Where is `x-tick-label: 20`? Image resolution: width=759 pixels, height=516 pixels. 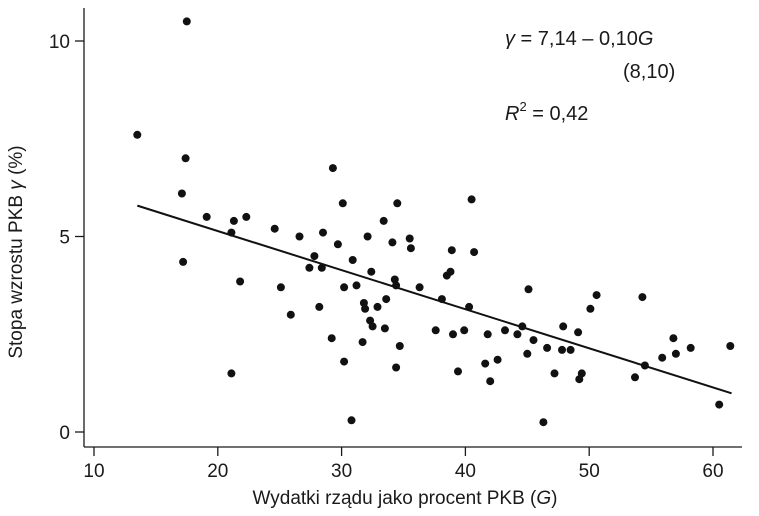
x-tick-label: 20 is located at coordinates (217, 471).